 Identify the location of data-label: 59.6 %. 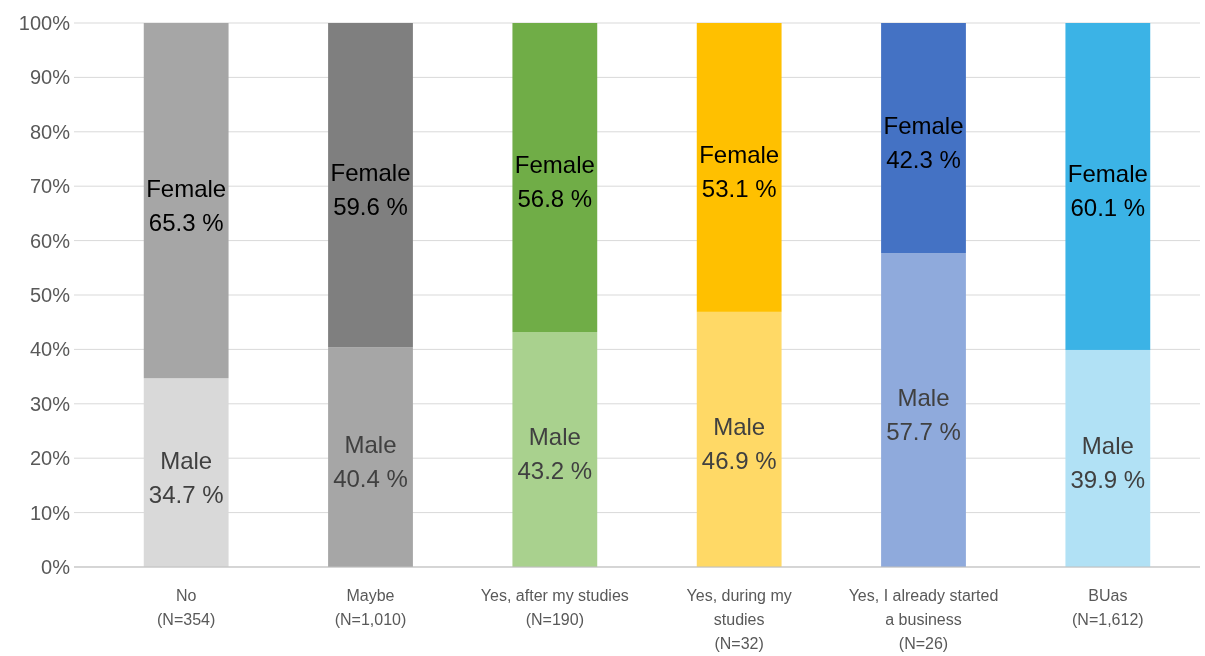
(370, 207).